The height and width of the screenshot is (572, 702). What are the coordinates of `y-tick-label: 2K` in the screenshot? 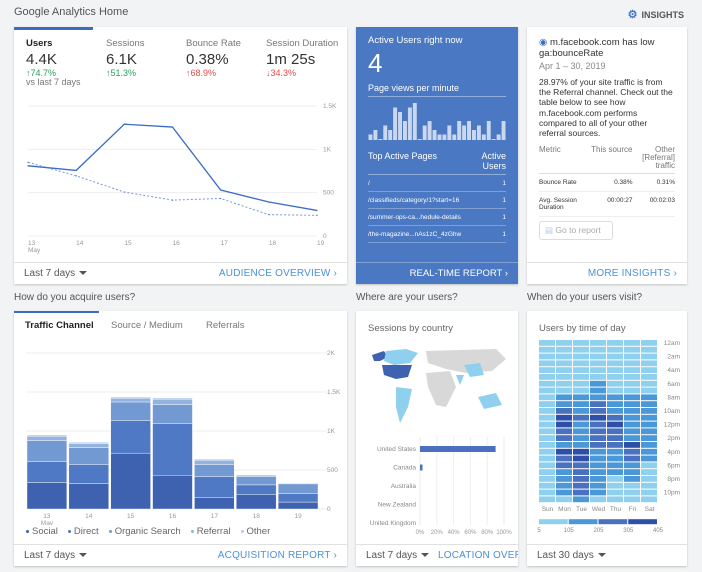 It's located at (331, 353).